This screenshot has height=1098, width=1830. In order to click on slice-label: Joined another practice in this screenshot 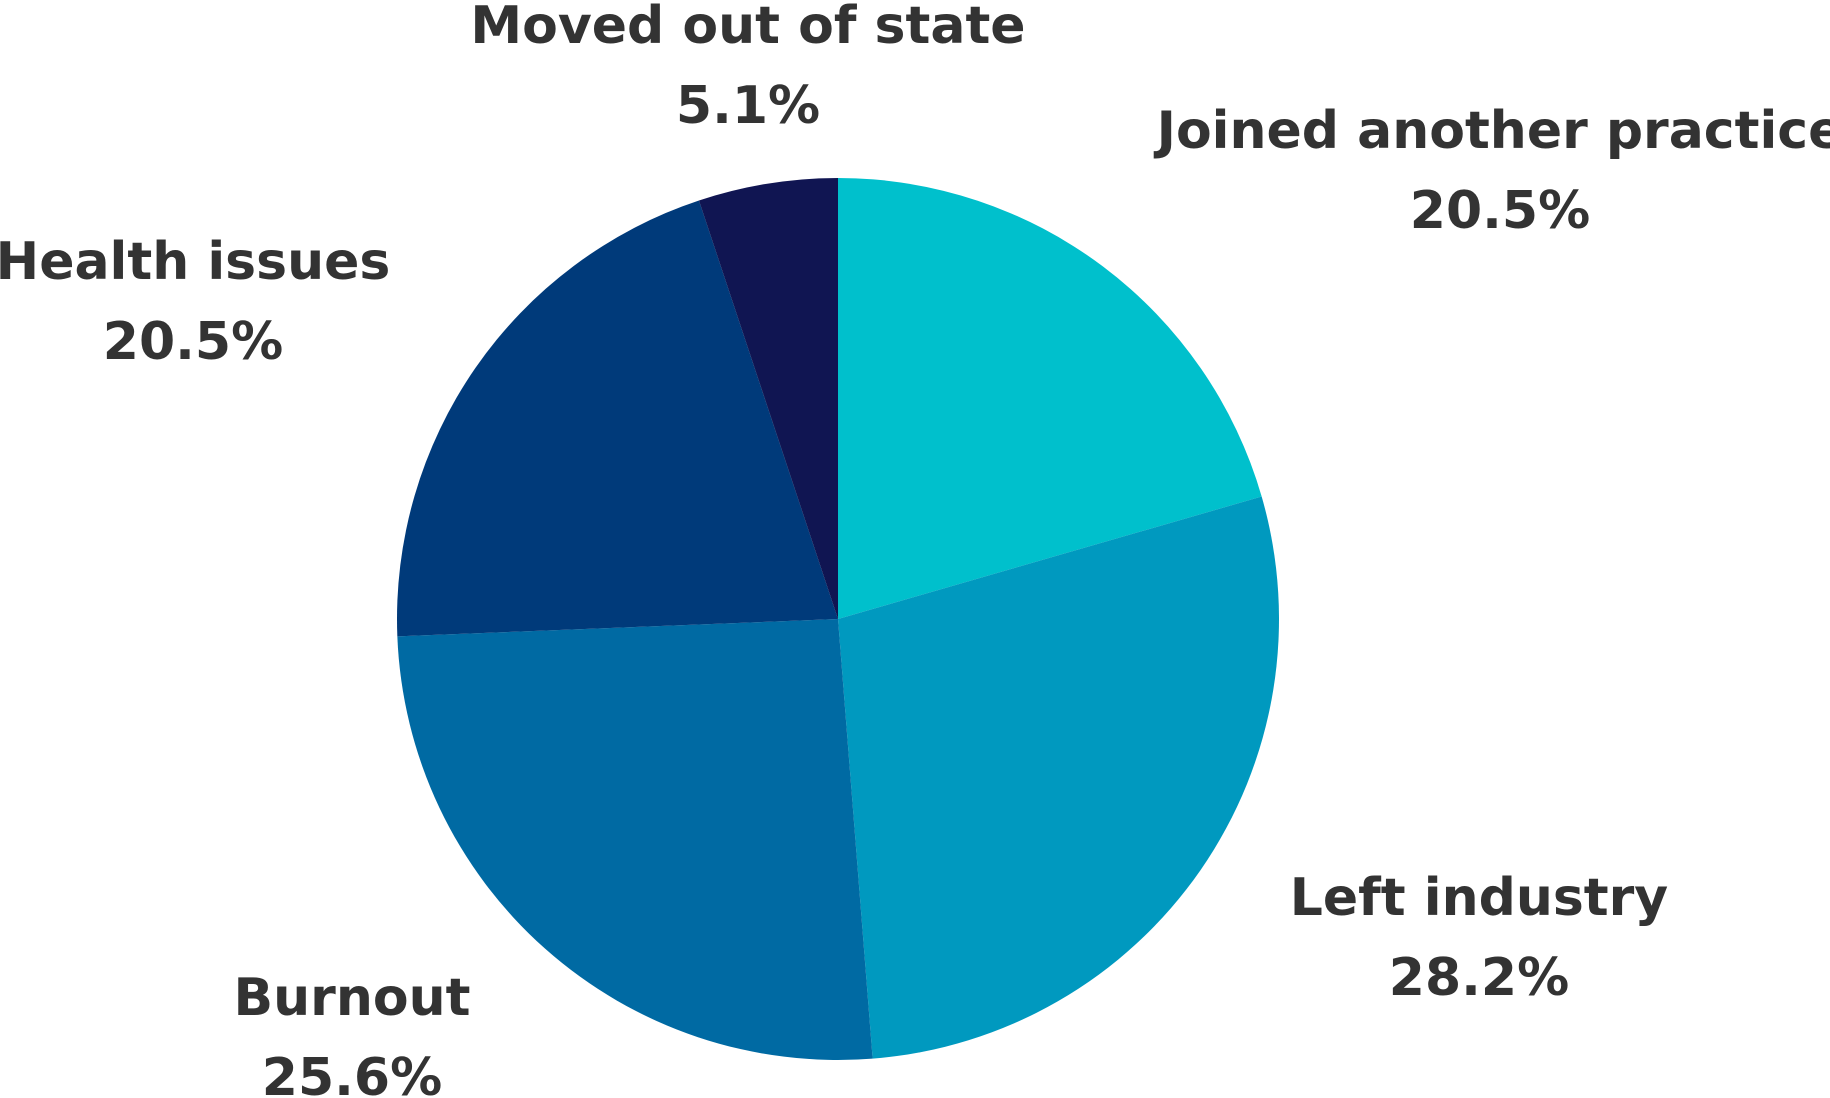, I will do `click(1492, 131)`.